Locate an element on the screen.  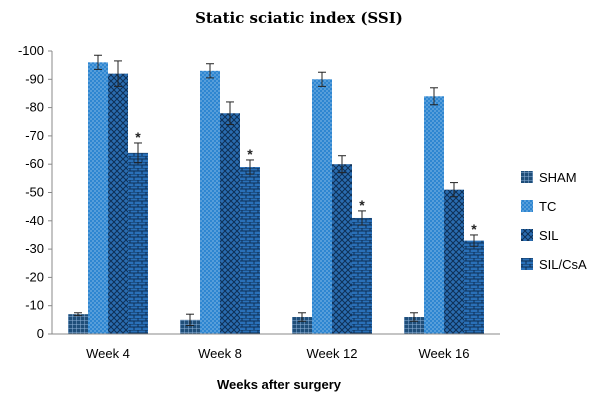
y-tick-label: -60 is located at coordinates (34, 163).